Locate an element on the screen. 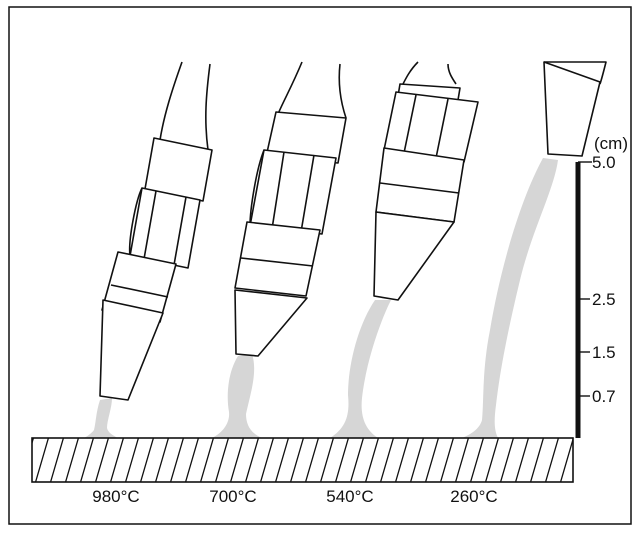 Image resolution: width=640 pixels, height=536 pixels. scale-label-5-0: 5.0 is located at coordinates (604, 162).